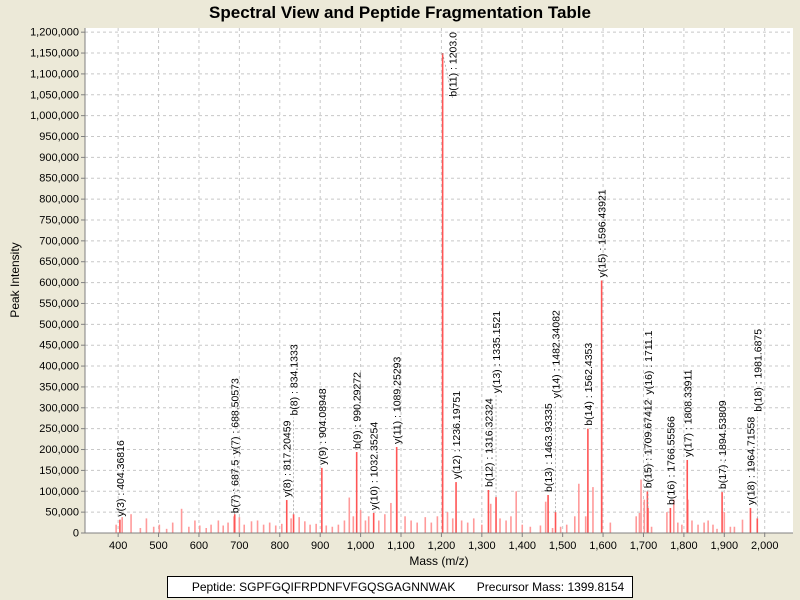 The height and width of the screenshot is (600, 800). What do you see at coordinates (671, 460) in the screenshot?
I see `peak-label: b(16) : 1766.55566` at bounding box center [671, 460].